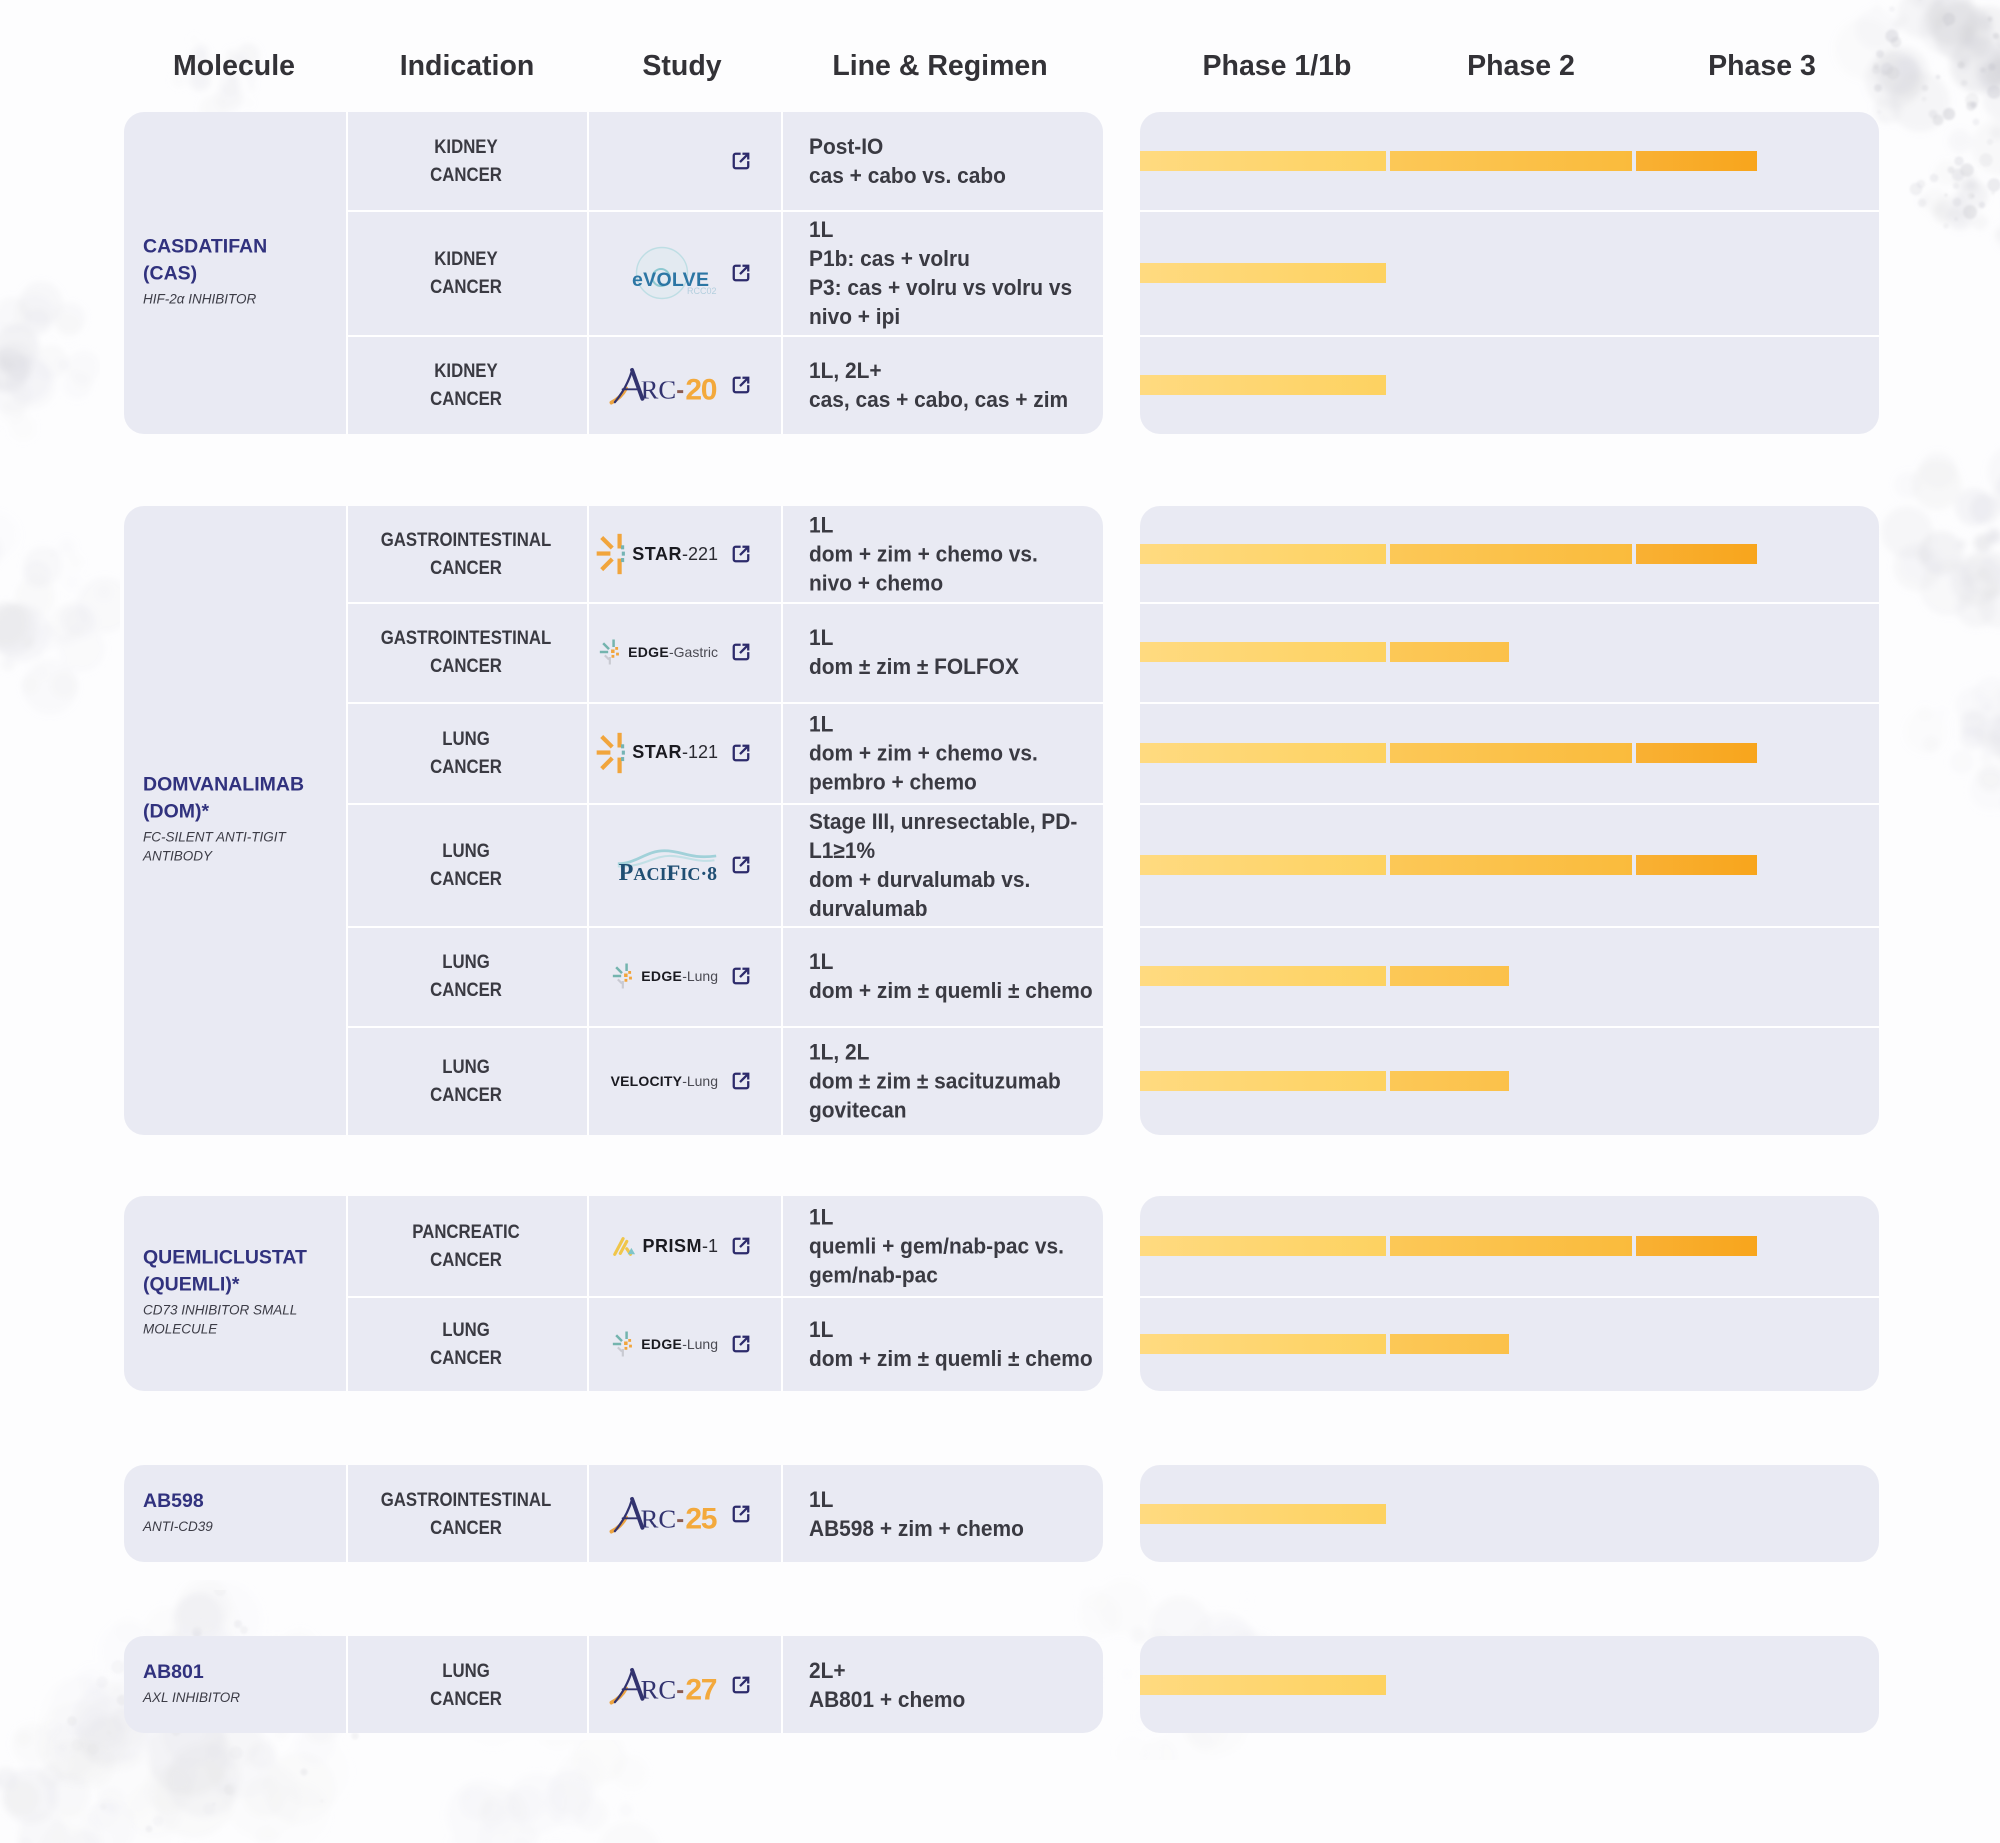  I want to click on svg-text: PACIFIC·8, so click(668, 872).